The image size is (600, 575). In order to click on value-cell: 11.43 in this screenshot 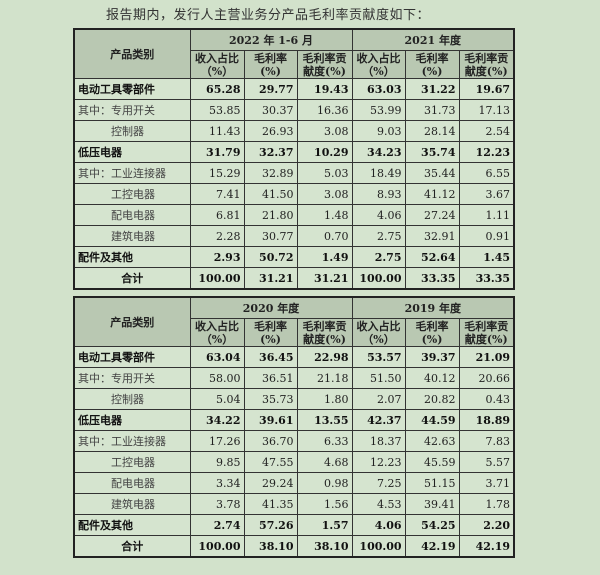, I will do `click(217, 131)`.